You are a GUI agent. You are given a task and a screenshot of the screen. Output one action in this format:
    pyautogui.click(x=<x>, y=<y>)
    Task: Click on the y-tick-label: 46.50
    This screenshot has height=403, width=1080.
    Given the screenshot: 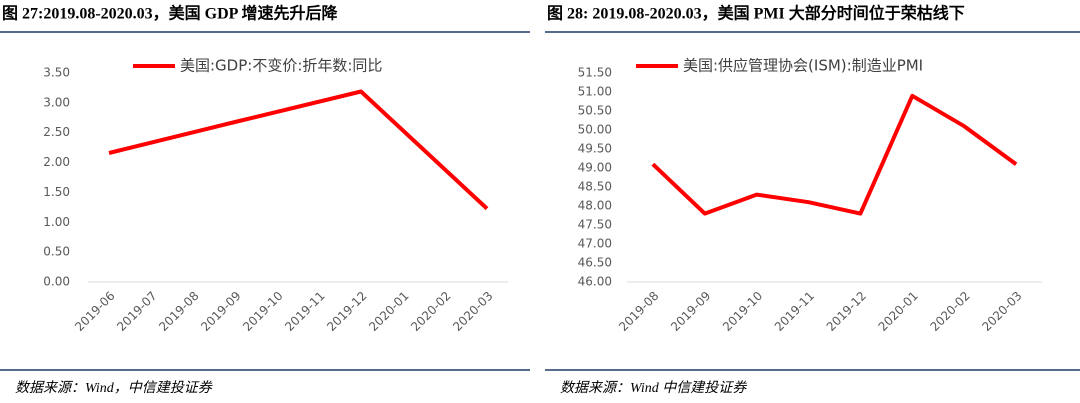 What is the action you would take?
    pyautogui.click(x=595, y=263)
    